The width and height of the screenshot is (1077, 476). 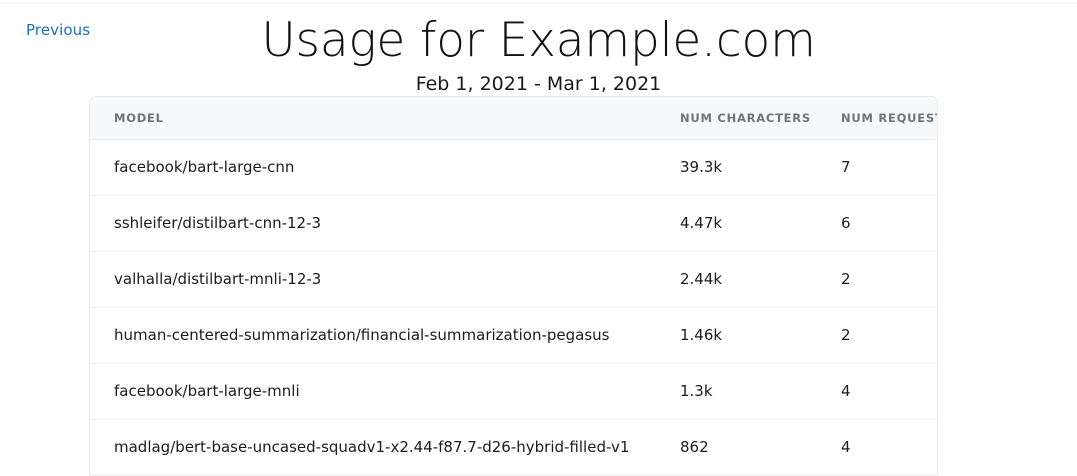 What do you see at coordinates (760, 167) in the screenshot?
I see `cell-num-characters: 39.3k` at bounding box center [760, 167].